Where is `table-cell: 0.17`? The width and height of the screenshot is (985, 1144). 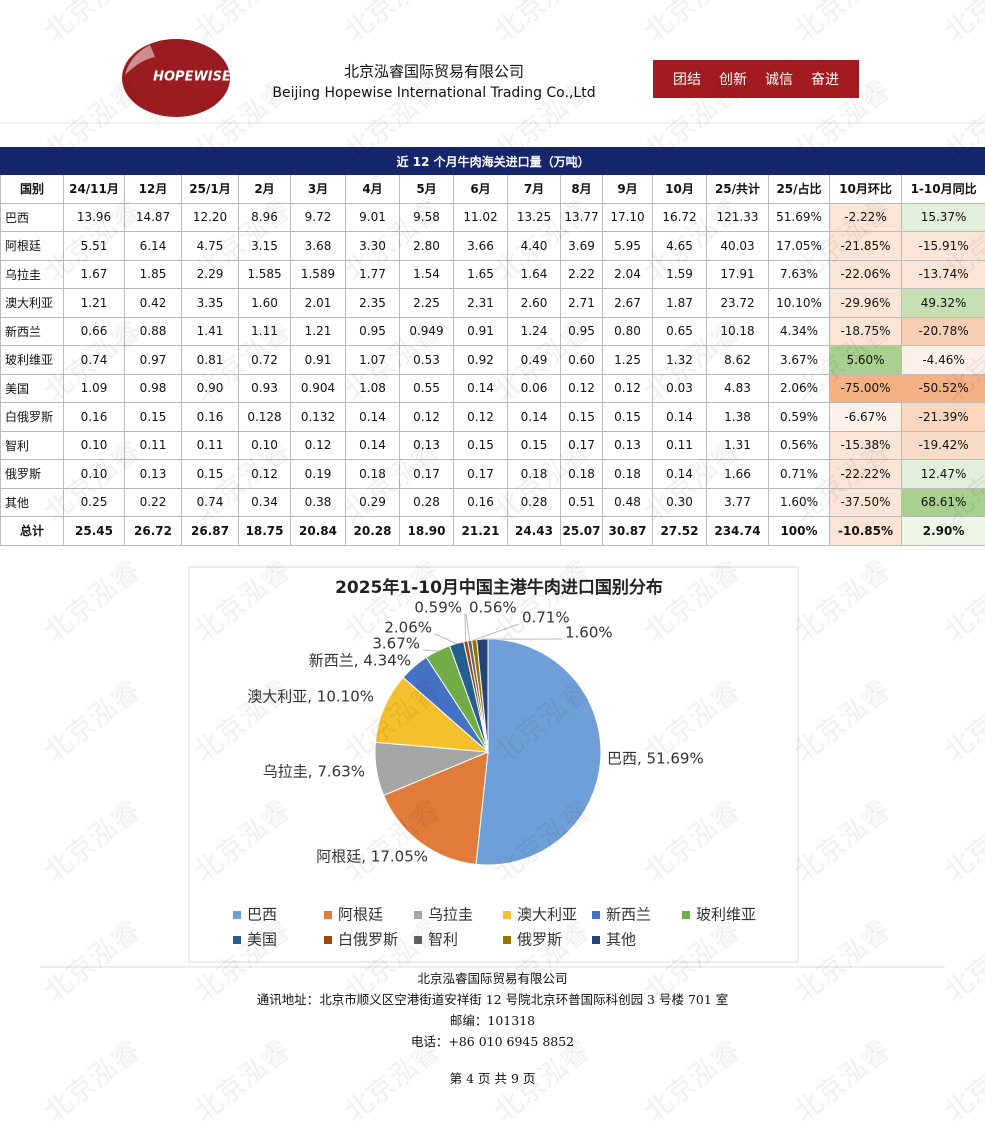
table-cell: 0.17 is located at coordinates (426, 474).